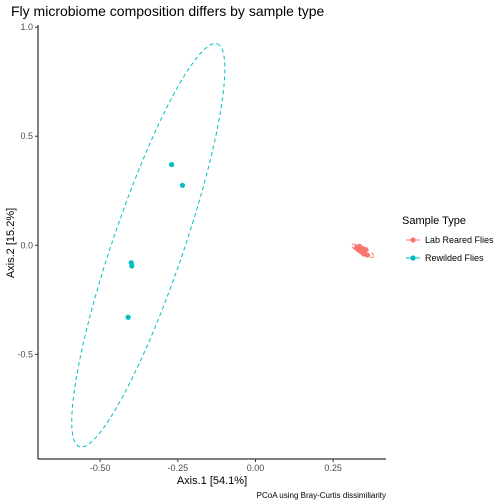 This screenshot has width=504, height=504. What do you see at coordinates (178, 468) in the screenshot?
I see `x-tick-label: -0.25` at bounding box center [178, 468].